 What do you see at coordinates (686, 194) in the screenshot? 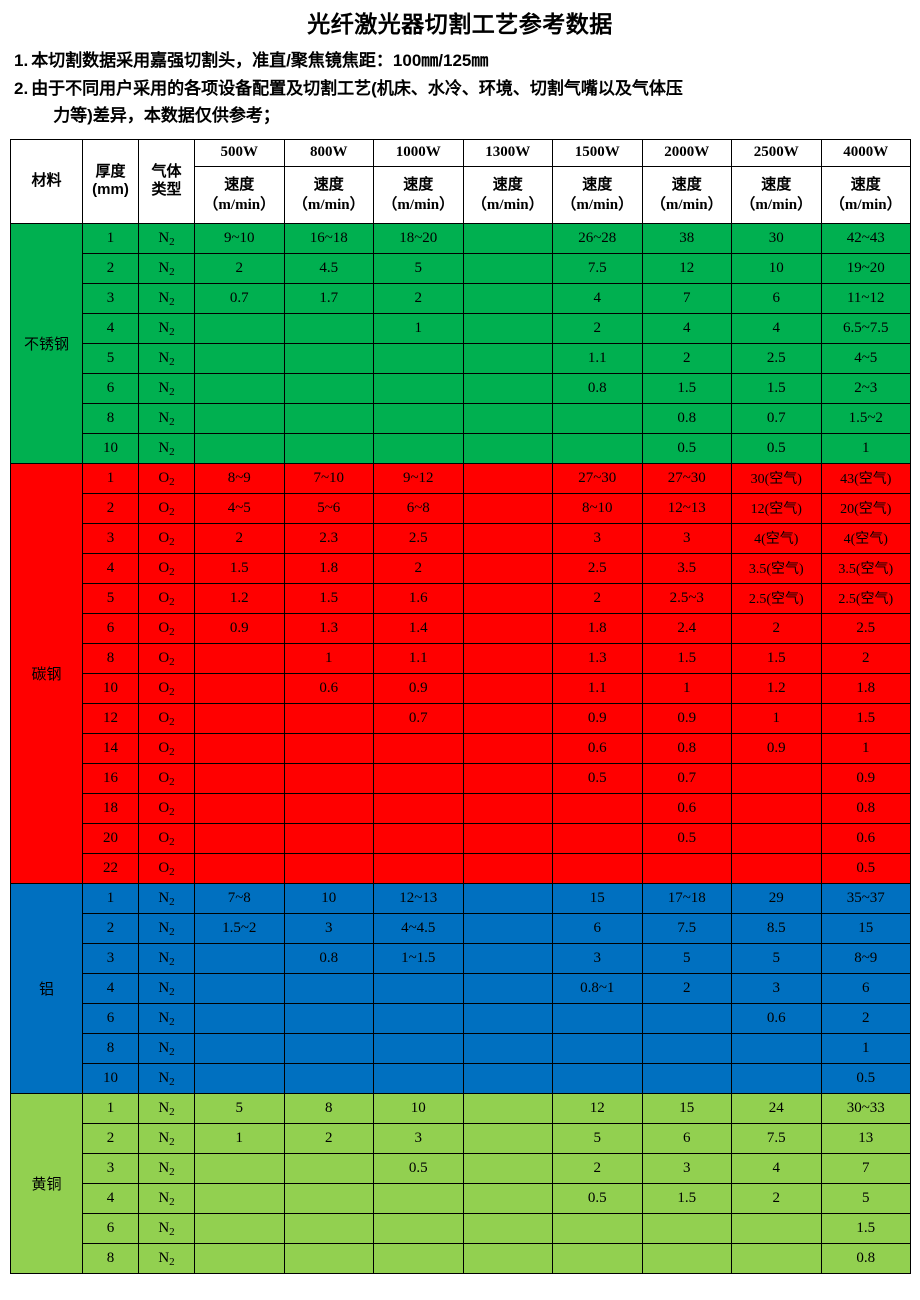
I see `header-speed-2000w: 速度 （m/min）` at bounding box center [686, 194].